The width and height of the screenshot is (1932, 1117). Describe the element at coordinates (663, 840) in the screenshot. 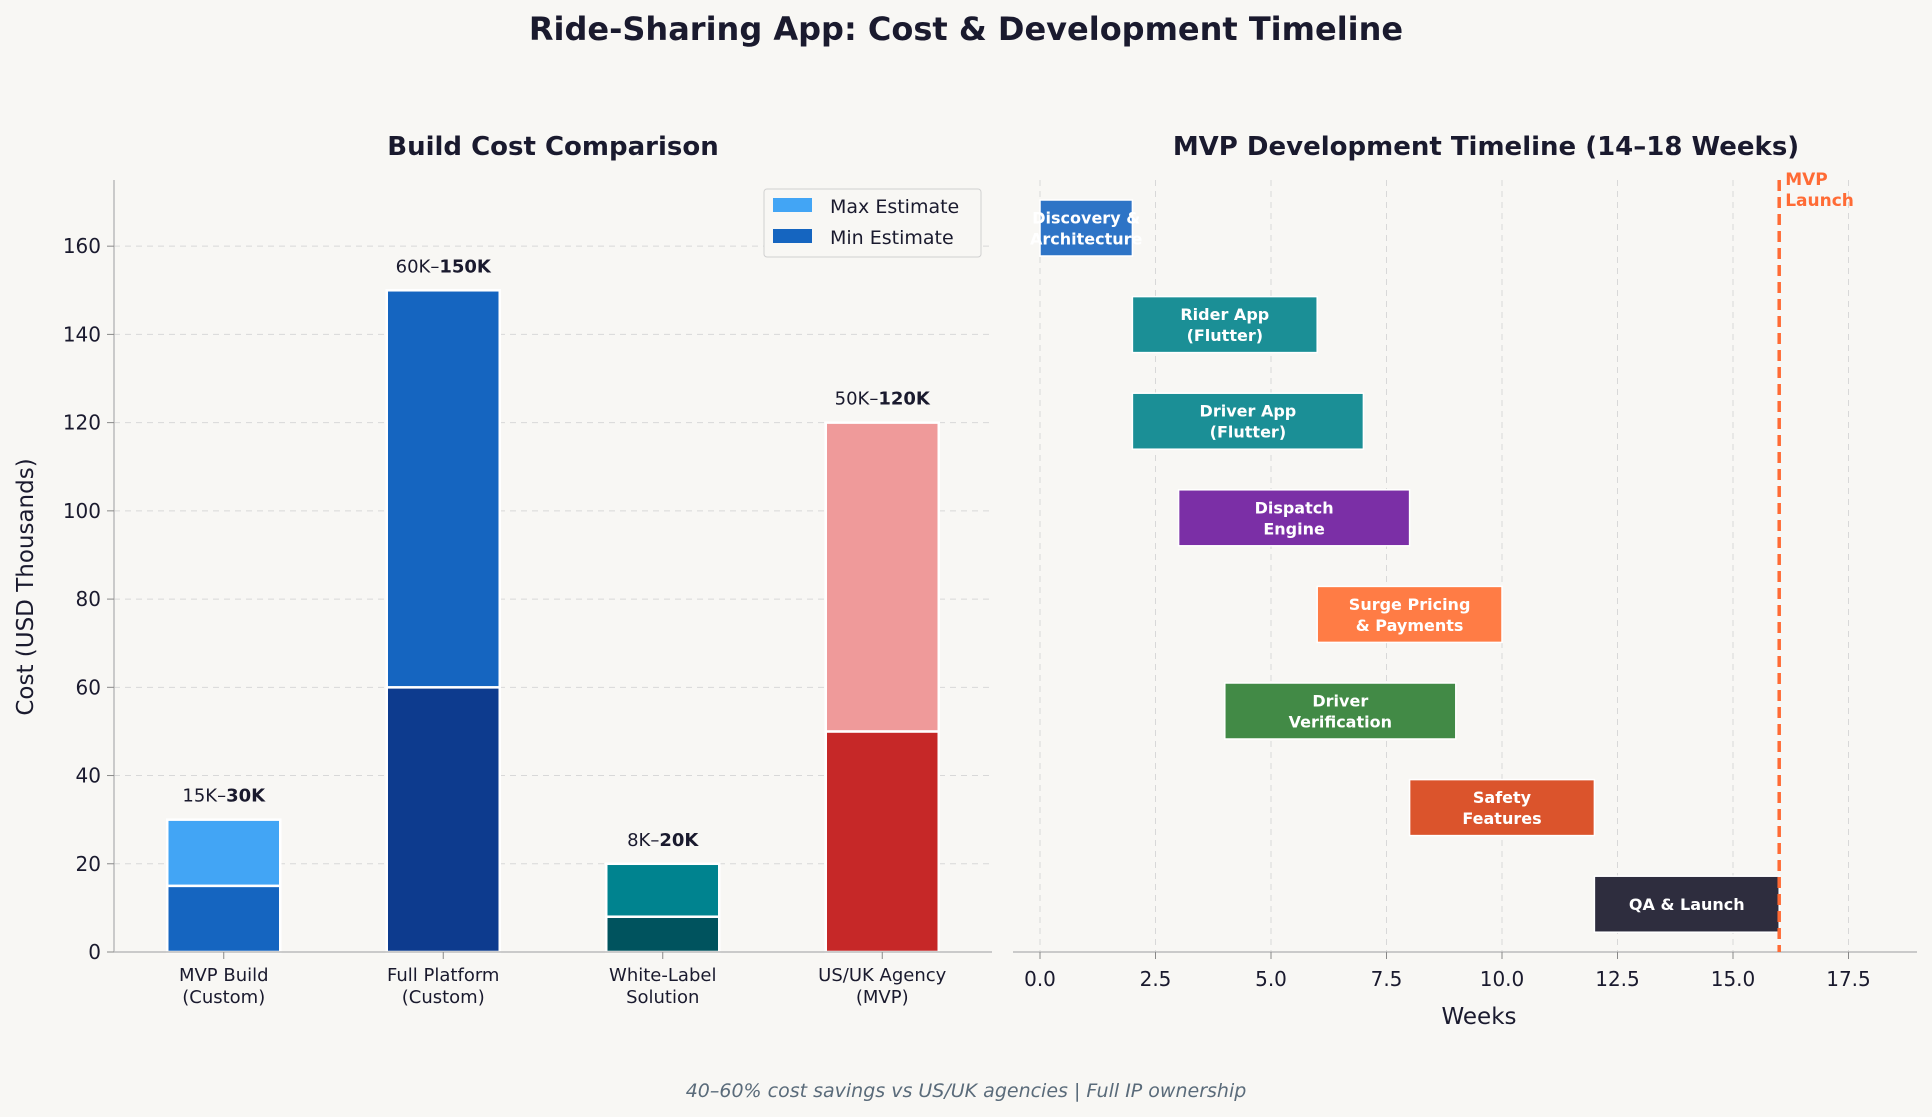

I see `cost-range-label: 8K–20K` at that location.